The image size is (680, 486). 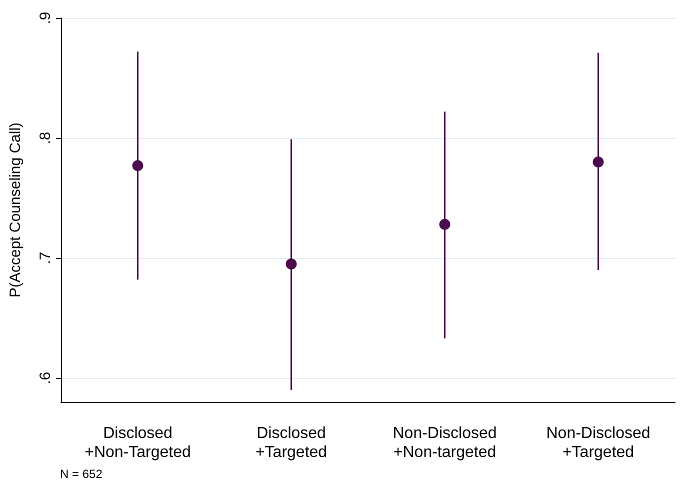 What do you see at coordinates (45, 378) in the screenshot?
I see `y-tick-label: .6` at bounding box center [45, 378].